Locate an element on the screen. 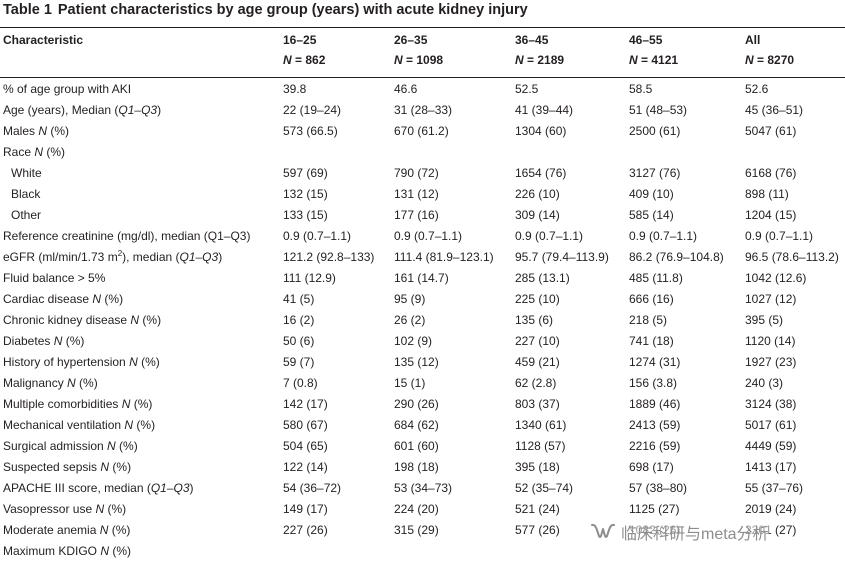 The image size is (845, 569). cell-16-25: 16 (2) is located at coordinates (299, 320).